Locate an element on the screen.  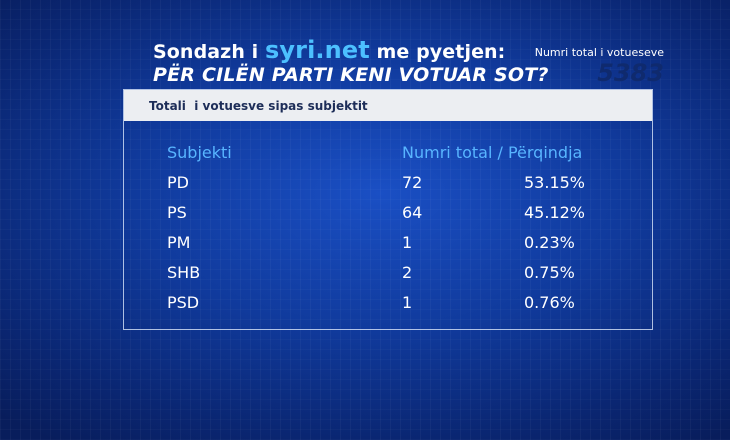
vote-count: 64 is located at coordinates (412, 212).